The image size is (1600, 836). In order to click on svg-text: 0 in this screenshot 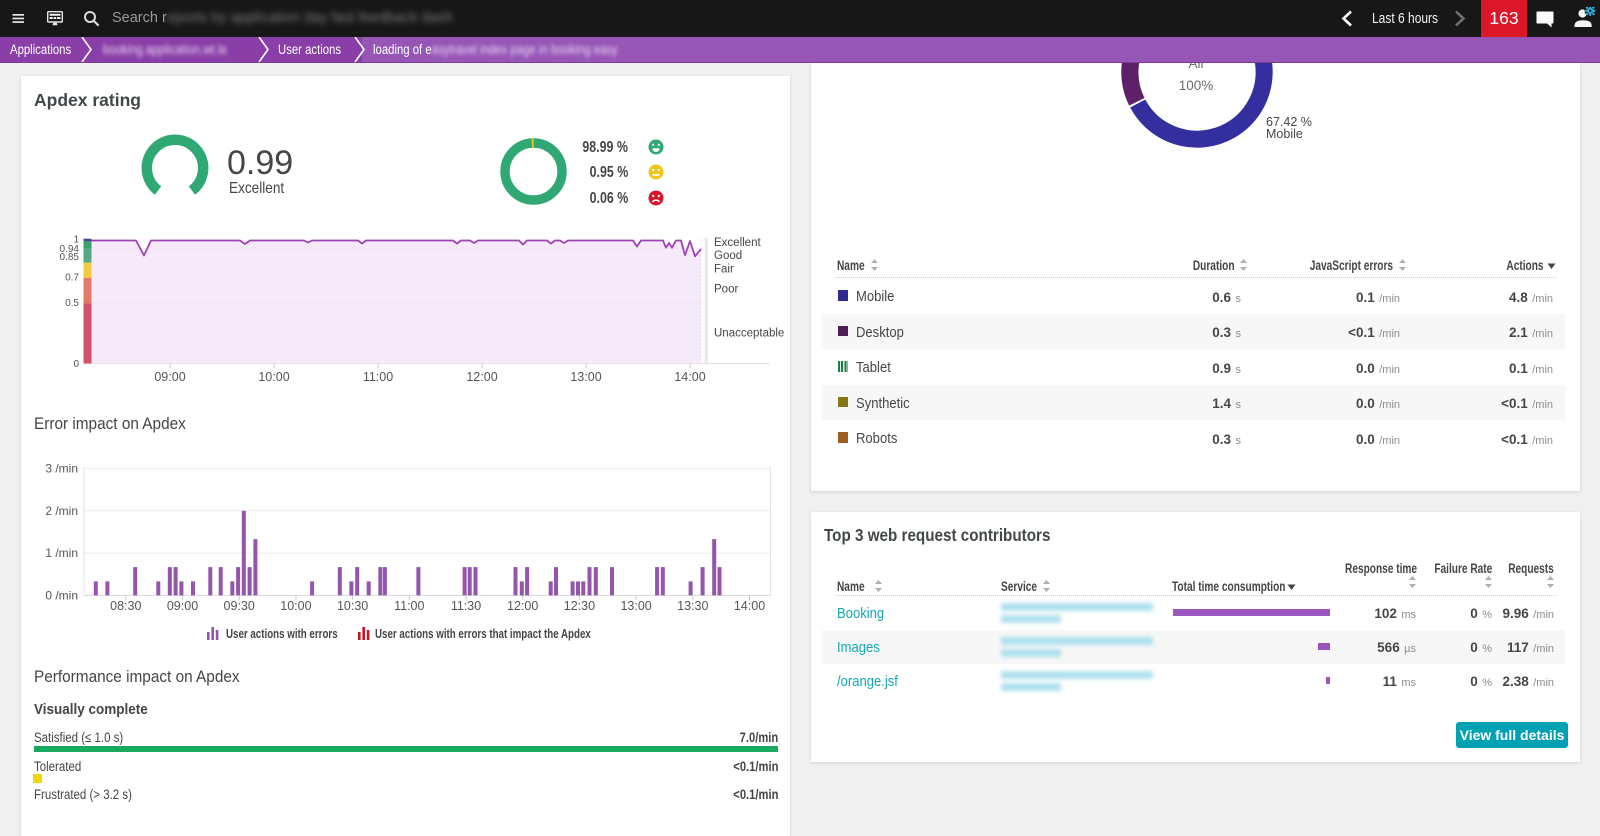, I will do `click(76, 364)`.